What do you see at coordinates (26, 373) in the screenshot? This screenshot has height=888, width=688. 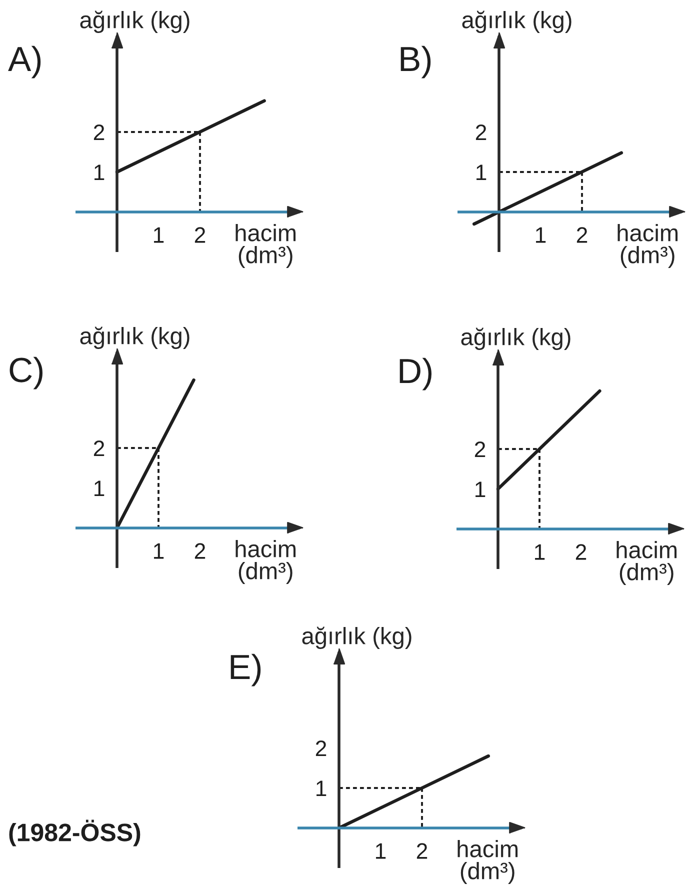 I see `chart-title: C)` at bounding box center [26, 373].